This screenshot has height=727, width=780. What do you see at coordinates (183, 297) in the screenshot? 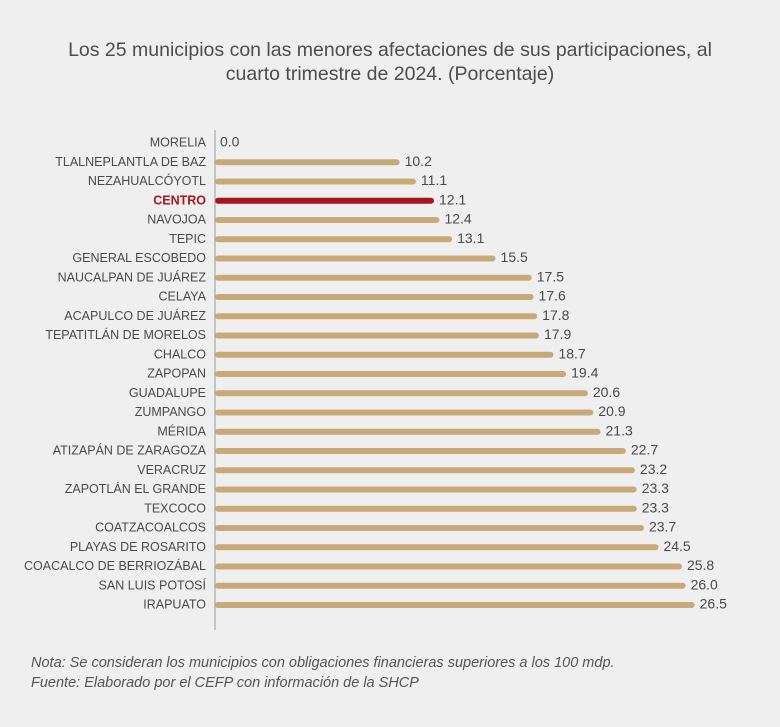
I see `category-label: CELAYA` at bounding box center [183, 297].